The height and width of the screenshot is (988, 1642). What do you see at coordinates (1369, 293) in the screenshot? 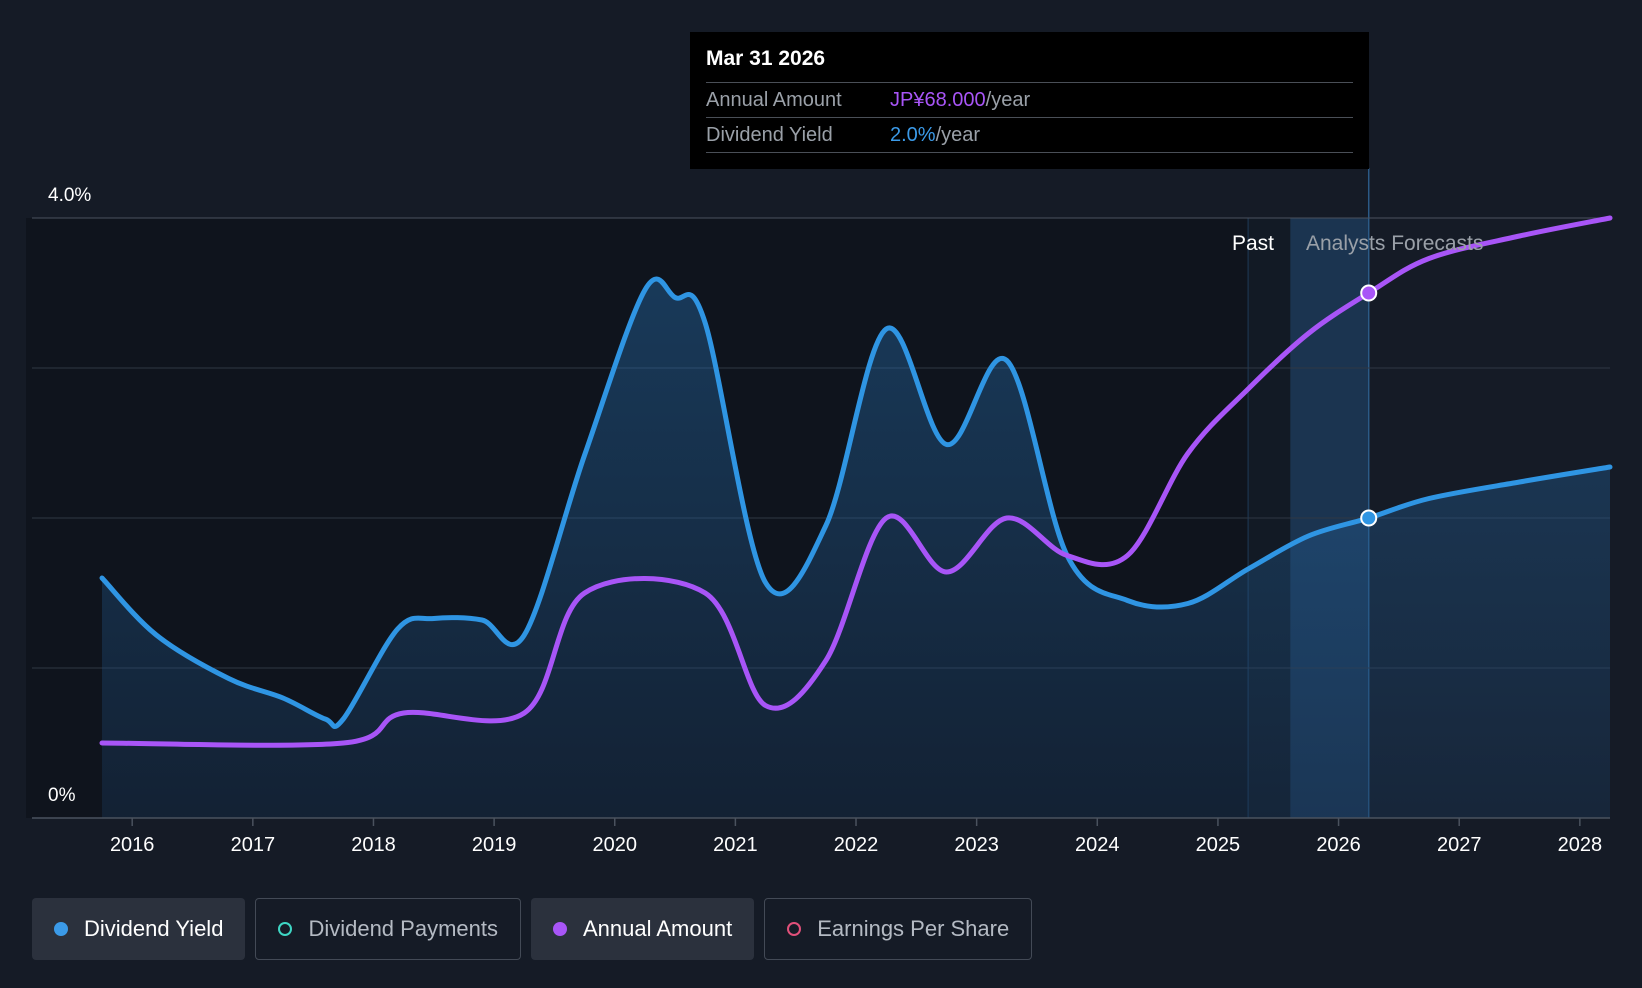
I see `annual-amount-marker` at bounding box center [1369, 293].